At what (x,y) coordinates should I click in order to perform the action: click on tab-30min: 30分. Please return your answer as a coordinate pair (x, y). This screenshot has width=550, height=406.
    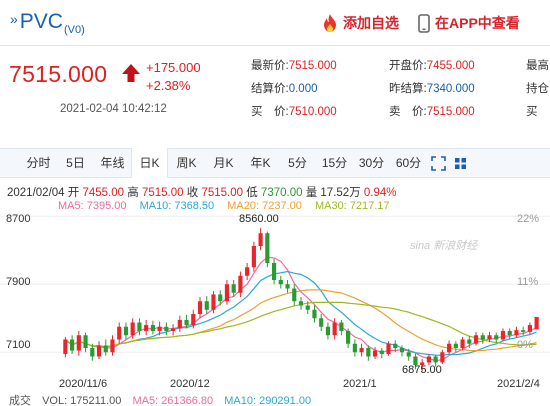
    Looking at the image, I should click on (371, 163).